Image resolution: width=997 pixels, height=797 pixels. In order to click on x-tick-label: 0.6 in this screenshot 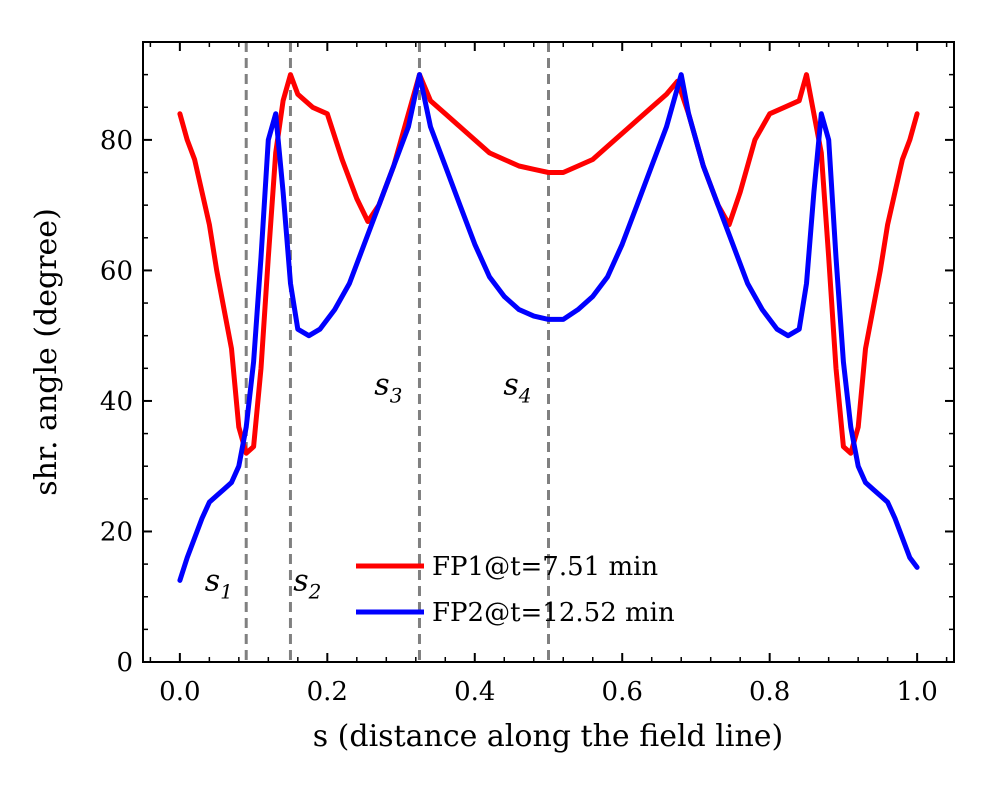, I will do `click(622, 692)`.